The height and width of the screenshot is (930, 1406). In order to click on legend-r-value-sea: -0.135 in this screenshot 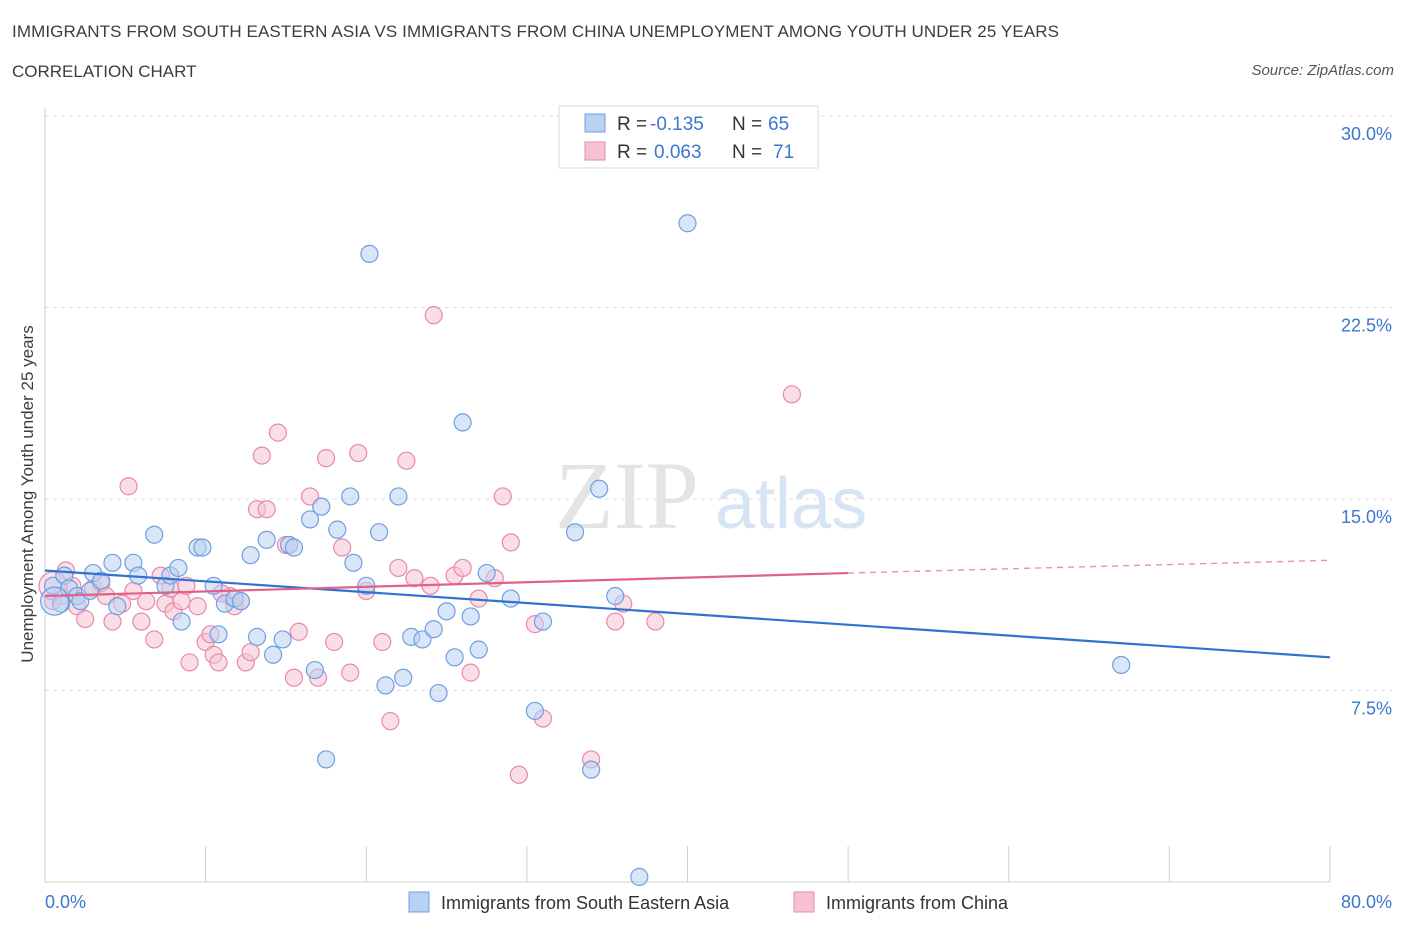, I will do `click(677, 124)`.